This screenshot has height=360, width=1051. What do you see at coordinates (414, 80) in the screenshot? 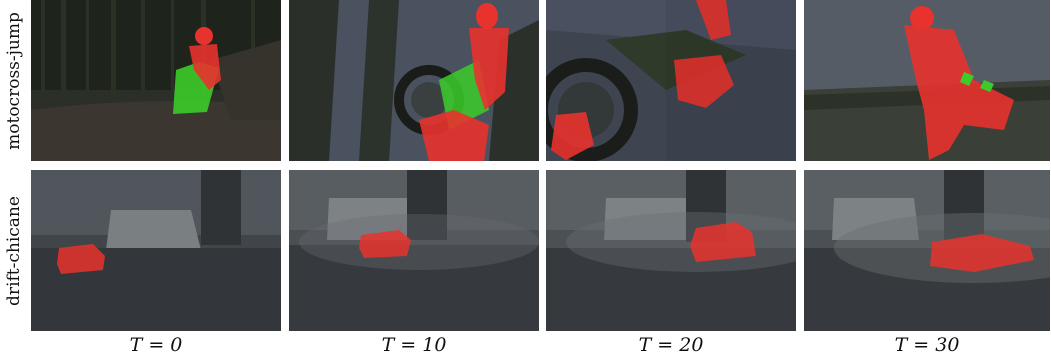
I see `frame-motocross-t10` at bounding box center [414, 80].